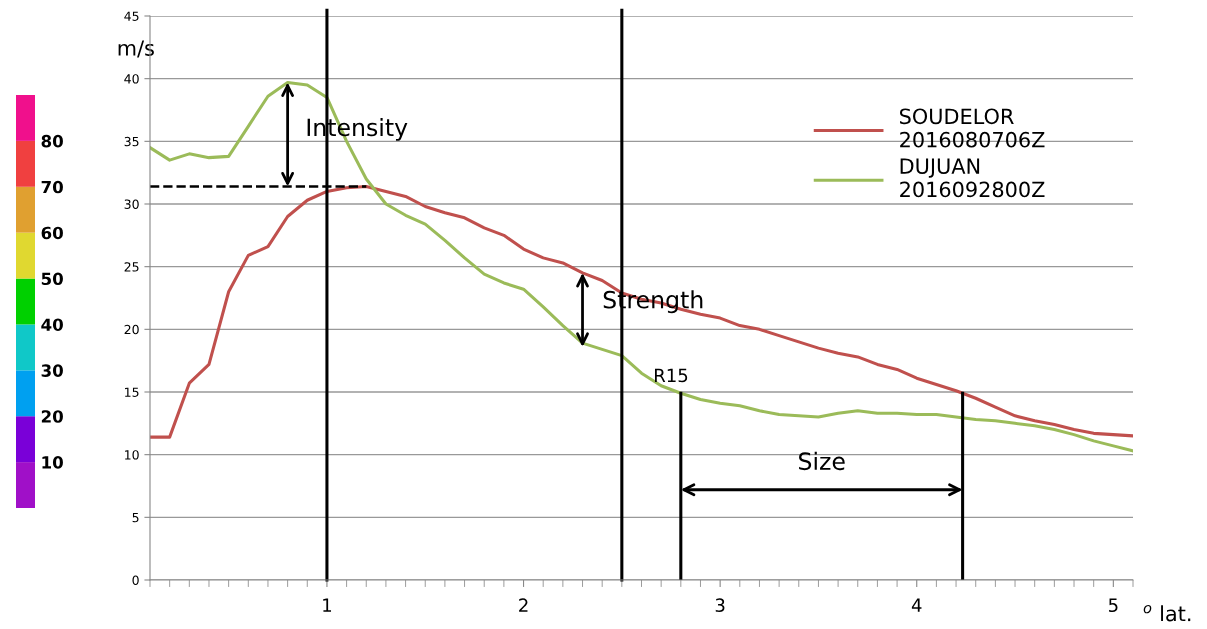 The height and width of the screenshot is (629, 1207). What do you see at coordinates (135, 517) in the screenshot?
I see `y-tick-label: 5` at bounding box center [135, 517].